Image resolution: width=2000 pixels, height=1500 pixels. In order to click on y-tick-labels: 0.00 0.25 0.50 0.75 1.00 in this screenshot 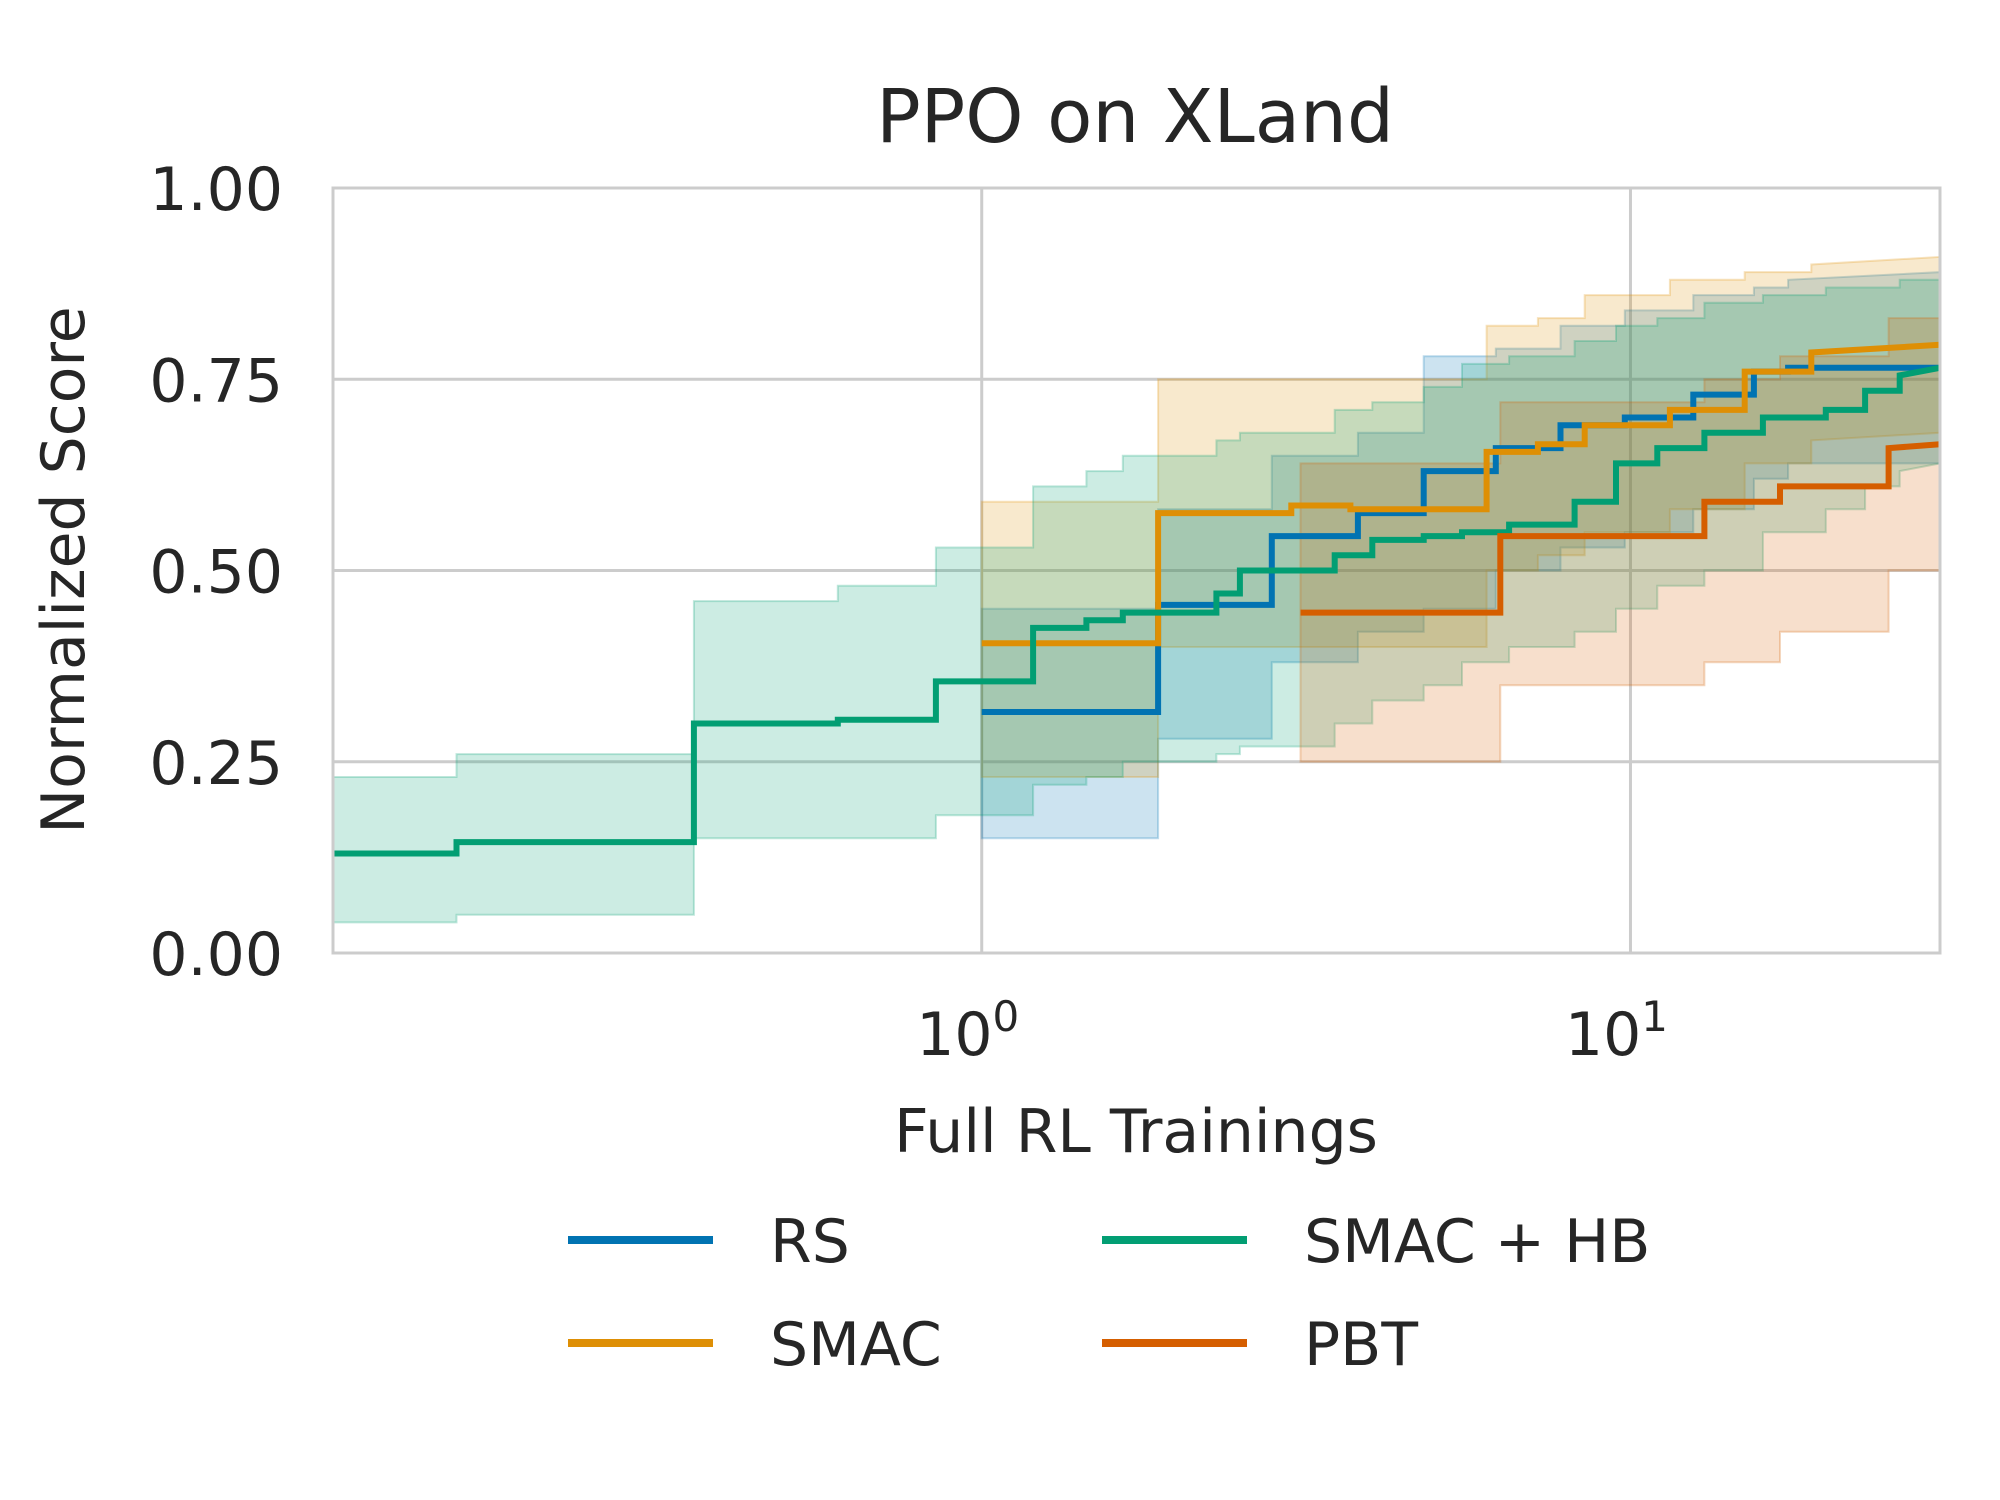, I will do `click(216, 572)`.